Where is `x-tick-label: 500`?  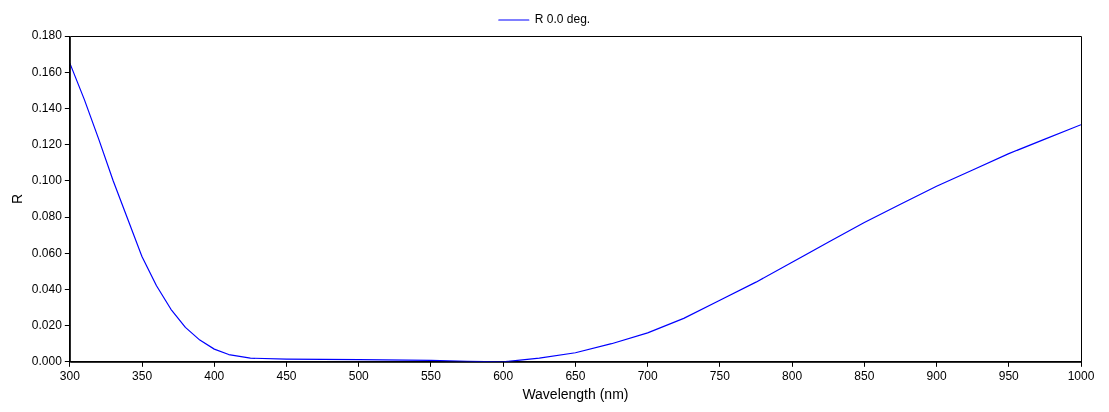
x-tick-label: 500 is located at coordinates (359, 376).